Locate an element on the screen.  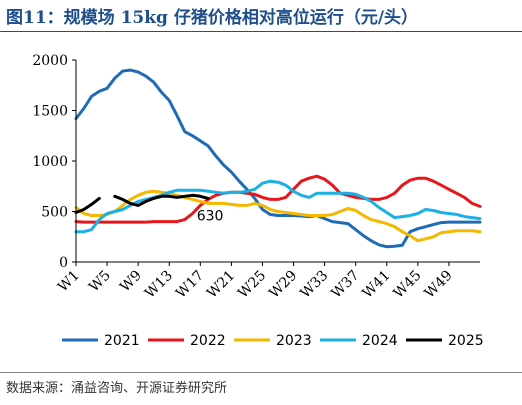
x-tick-label: W17 is located at coordinates (190, 285).